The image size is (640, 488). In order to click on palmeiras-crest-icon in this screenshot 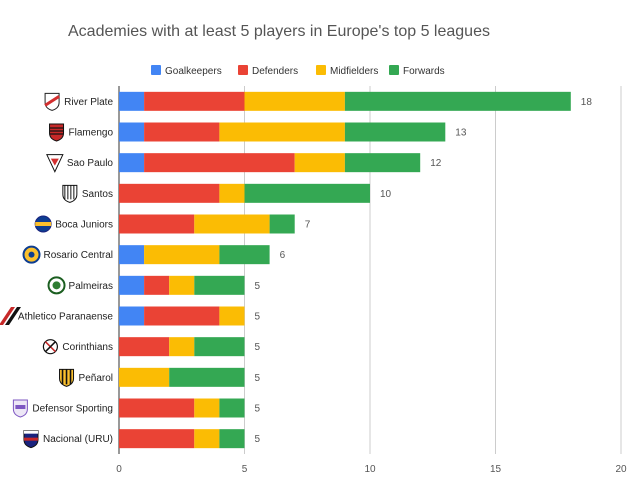, I will do `click(56, 285)`.